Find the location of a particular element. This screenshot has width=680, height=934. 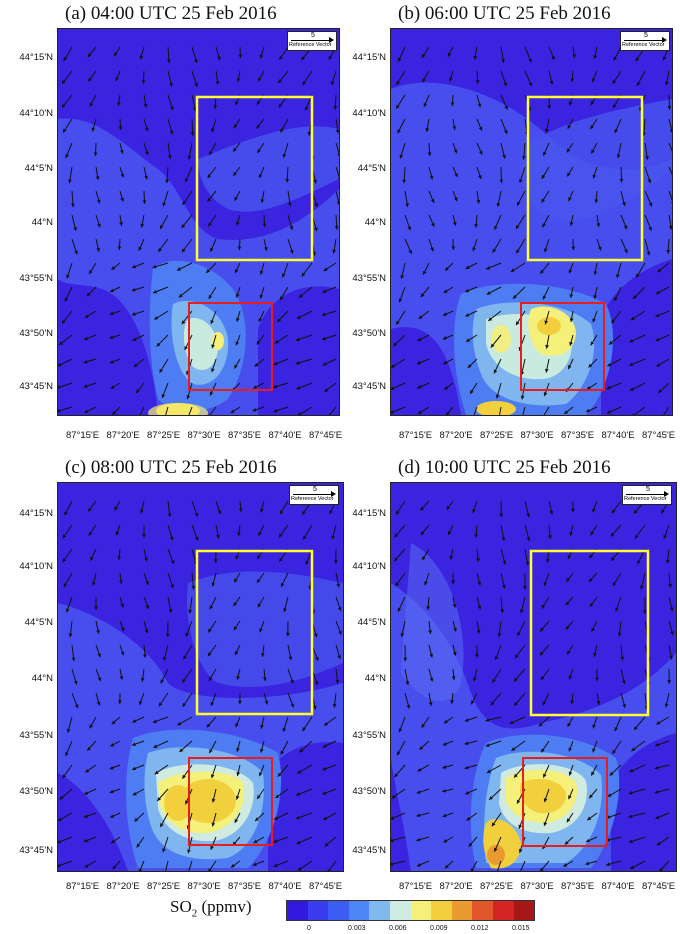

panel-b-lon-tick: 87°40'E is located at coordinates (618, 435).